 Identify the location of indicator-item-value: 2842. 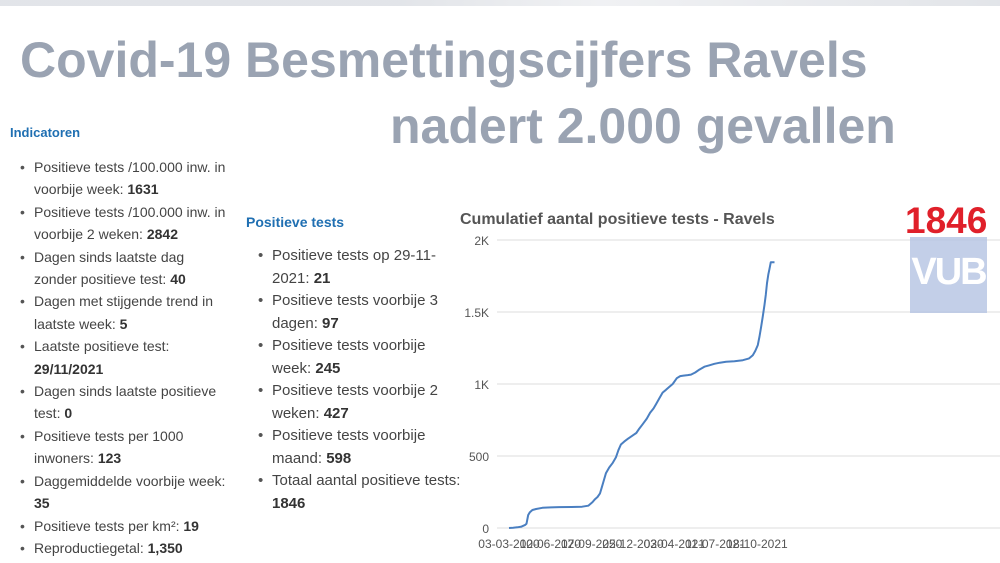
(162, 234).